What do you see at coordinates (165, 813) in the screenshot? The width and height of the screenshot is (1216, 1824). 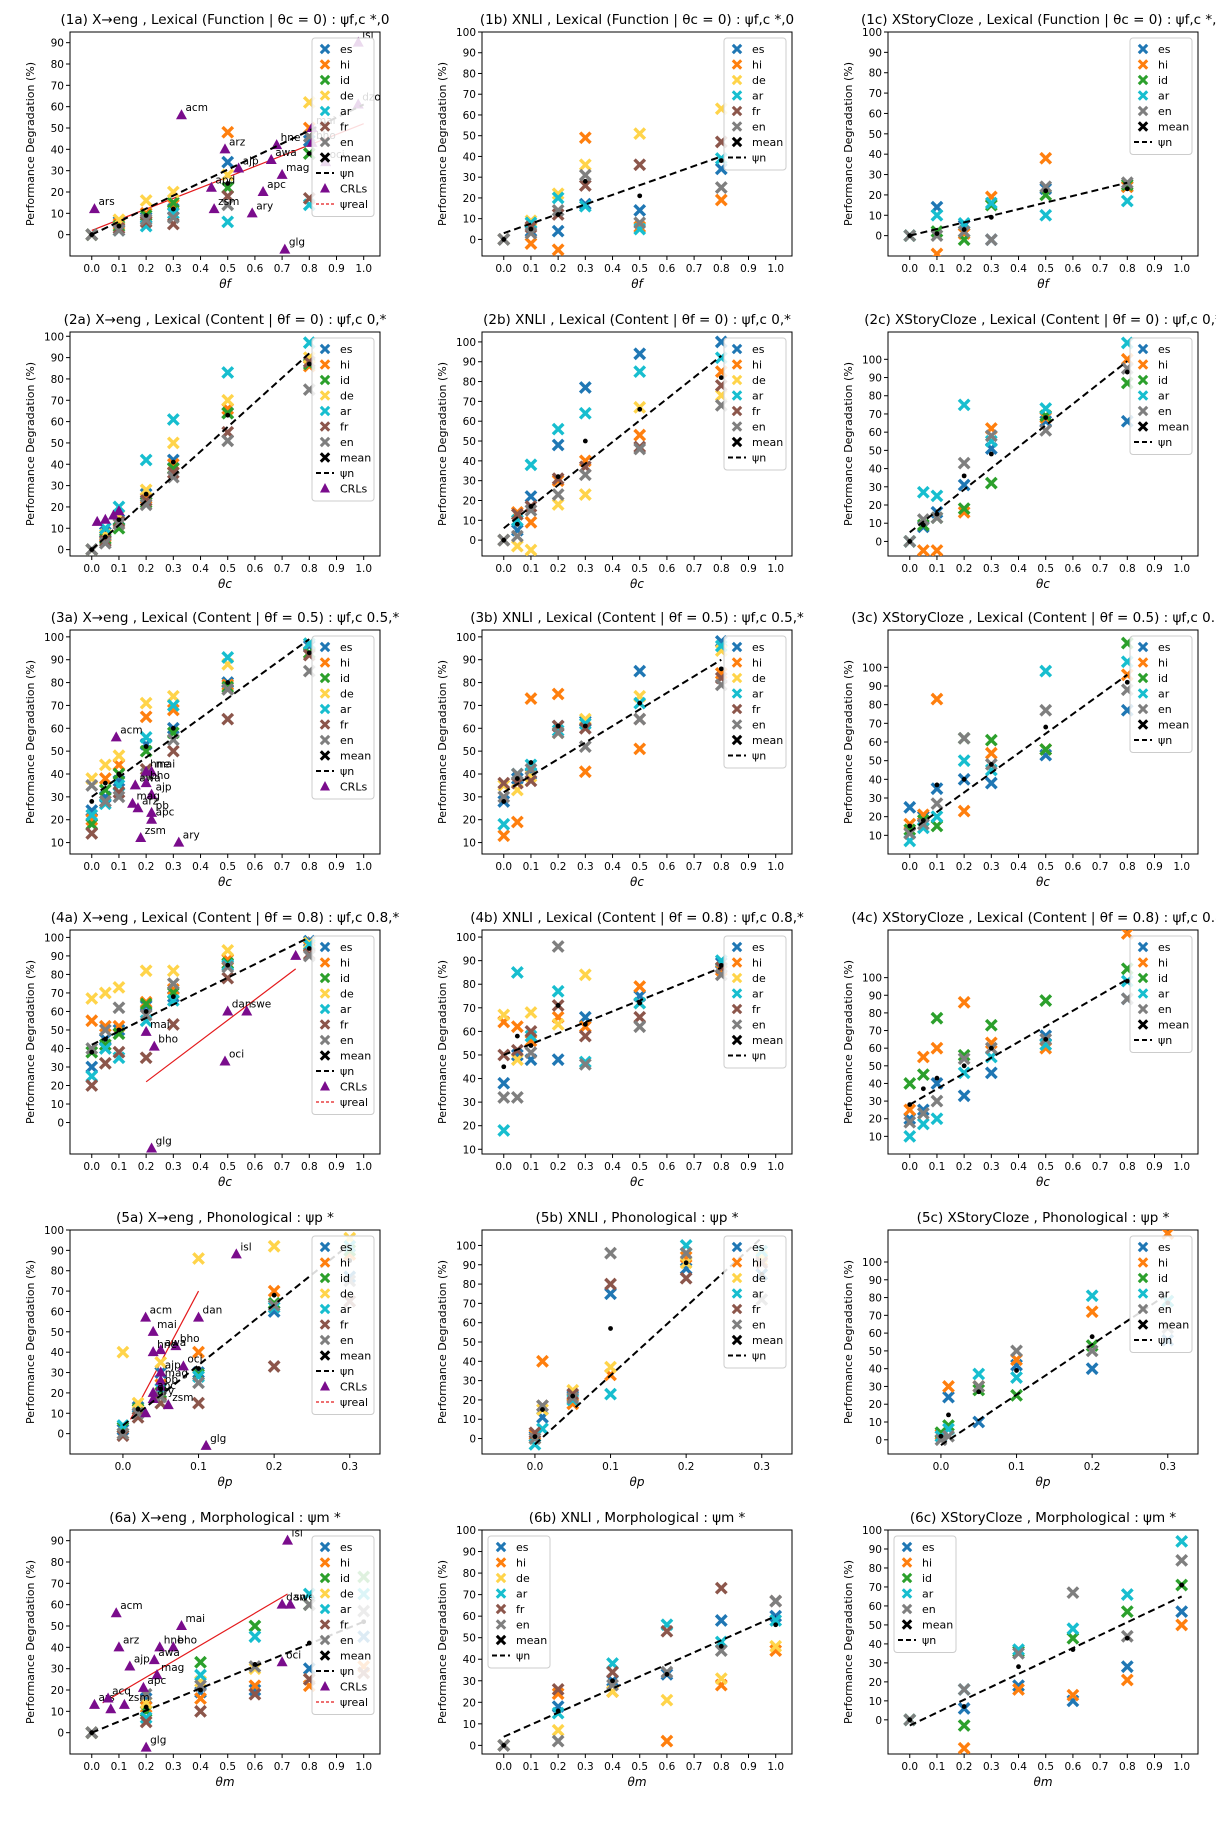 I see `crl-label: apc` at bounding box center [165, 813].